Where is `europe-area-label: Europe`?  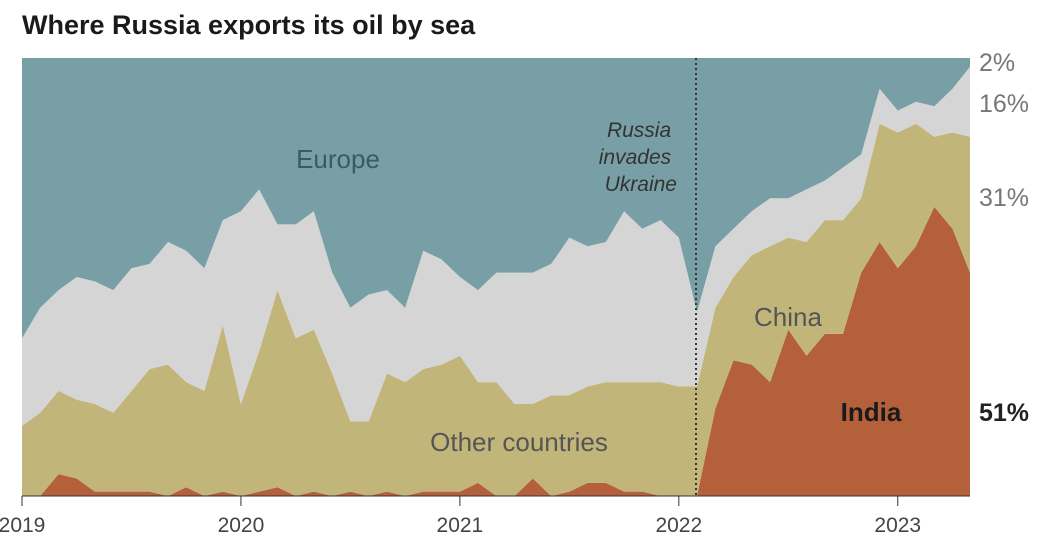 europe-area-label: Europe is located at coordinates (338, 159).